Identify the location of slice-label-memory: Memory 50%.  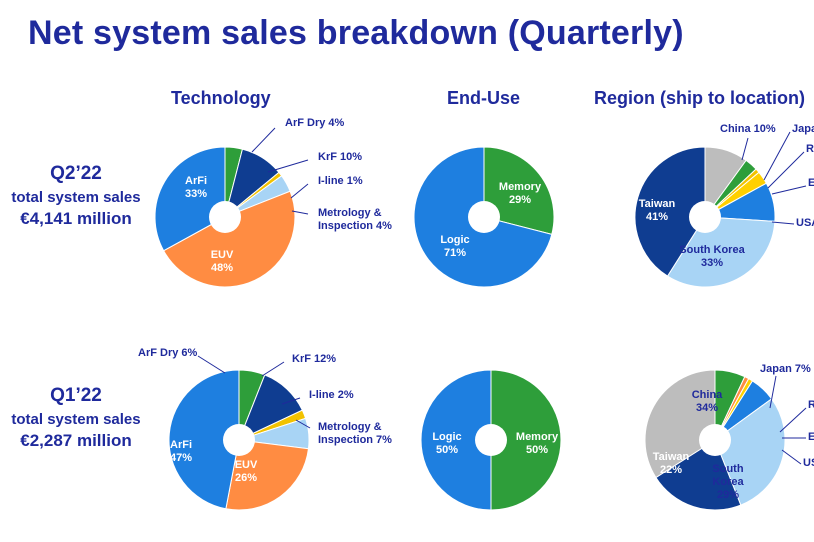
(537, 443).